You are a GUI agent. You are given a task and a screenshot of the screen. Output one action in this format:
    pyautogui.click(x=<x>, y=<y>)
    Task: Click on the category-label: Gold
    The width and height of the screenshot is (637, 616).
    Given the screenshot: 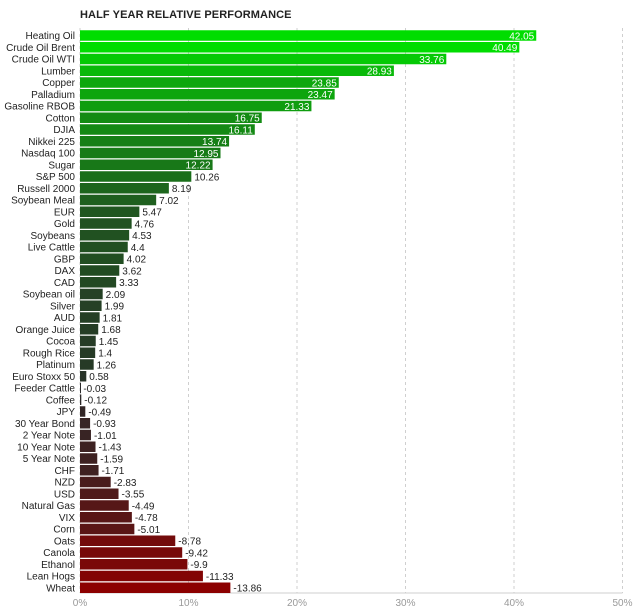 What is the action you would take?
    pyautogui.click(x=64, y=224)
    